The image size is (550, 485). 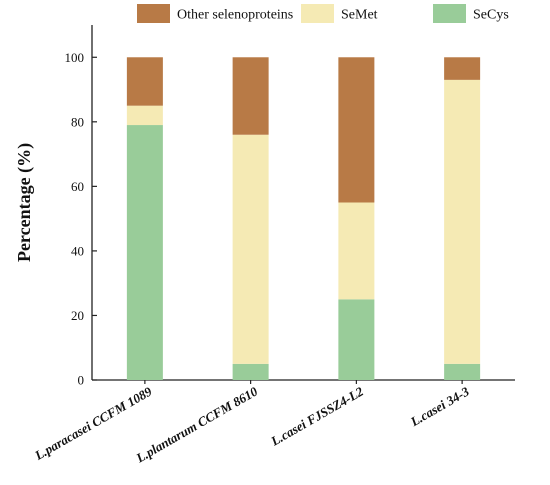 I want to click on y-axis-title: Percentage (%), so click(x=24, y=202).